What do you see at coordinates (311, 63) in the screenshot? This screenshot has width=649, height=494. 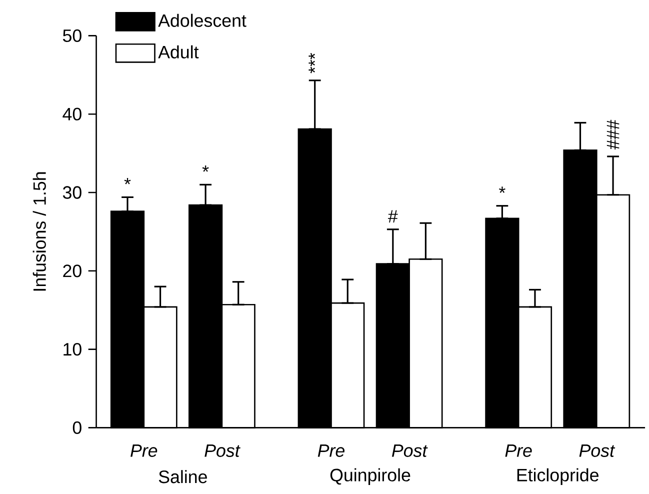 I see `data-label: ***` at bounding box center [311, 63].